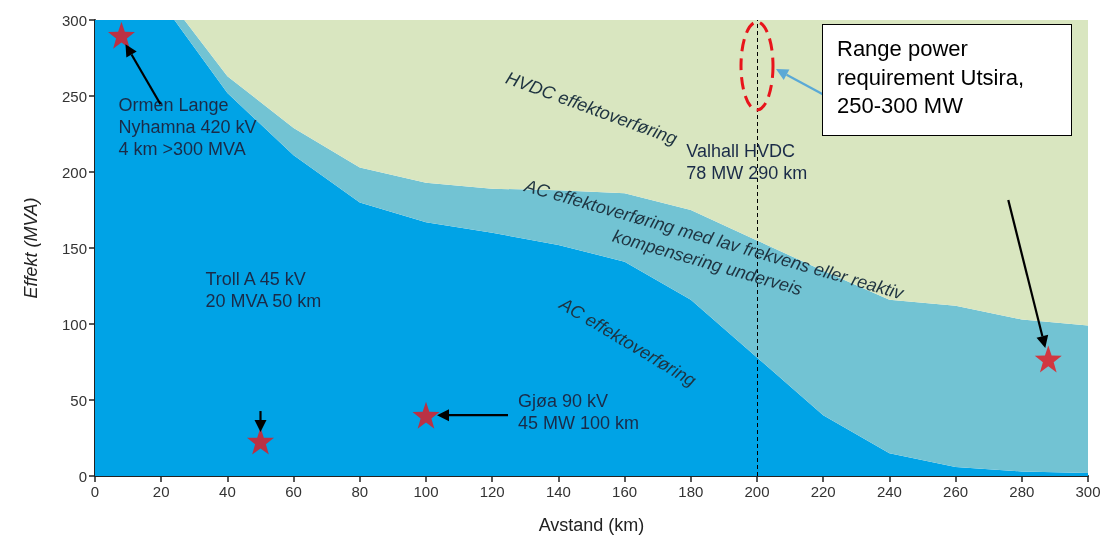  I want to click on x-tick-label: 80, so click(360, 491).